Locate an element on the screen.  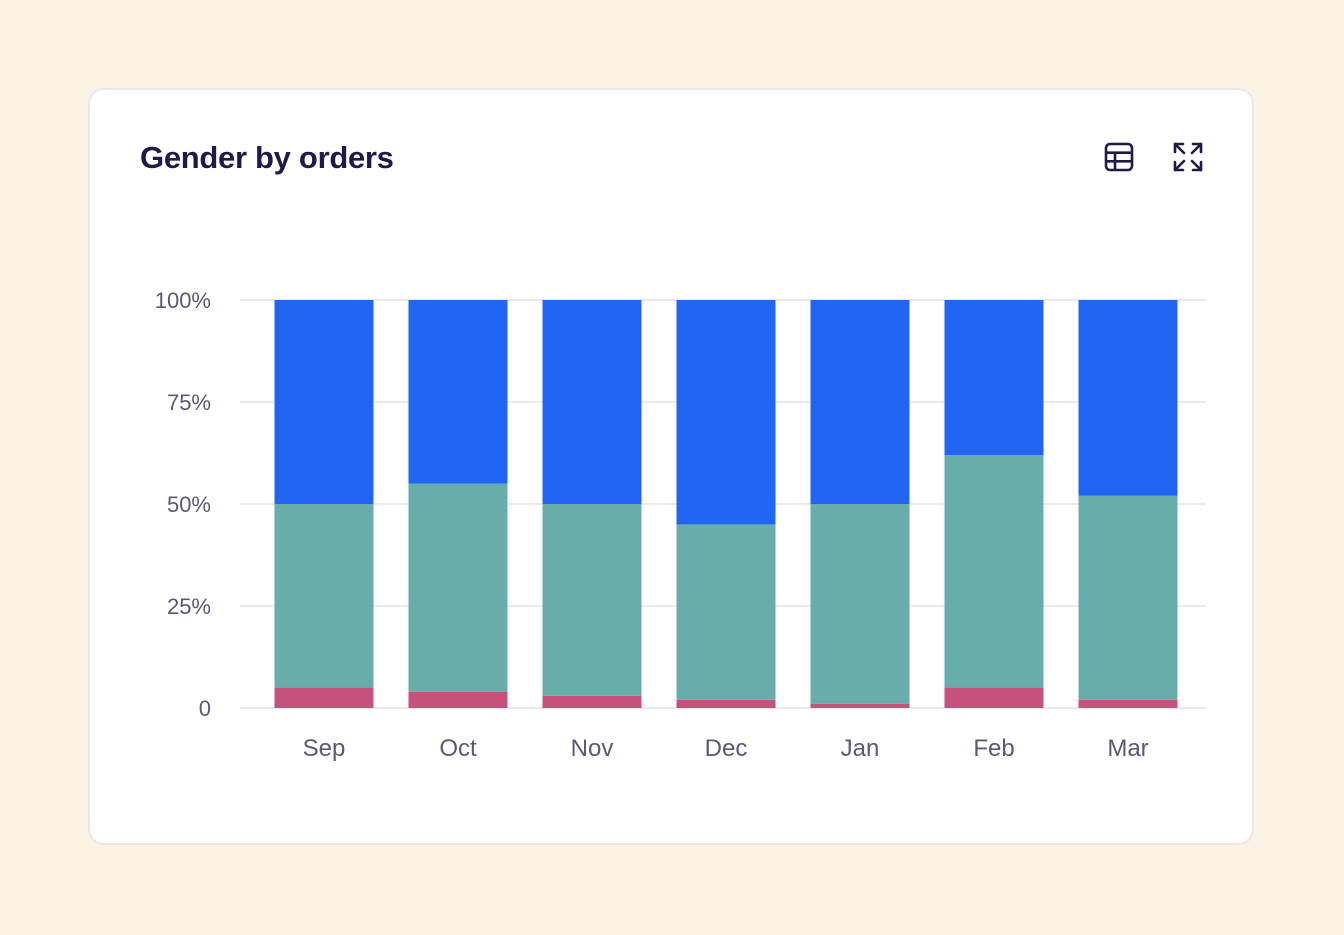
y-tick-label: 0 is located at coordinates (205, 708).